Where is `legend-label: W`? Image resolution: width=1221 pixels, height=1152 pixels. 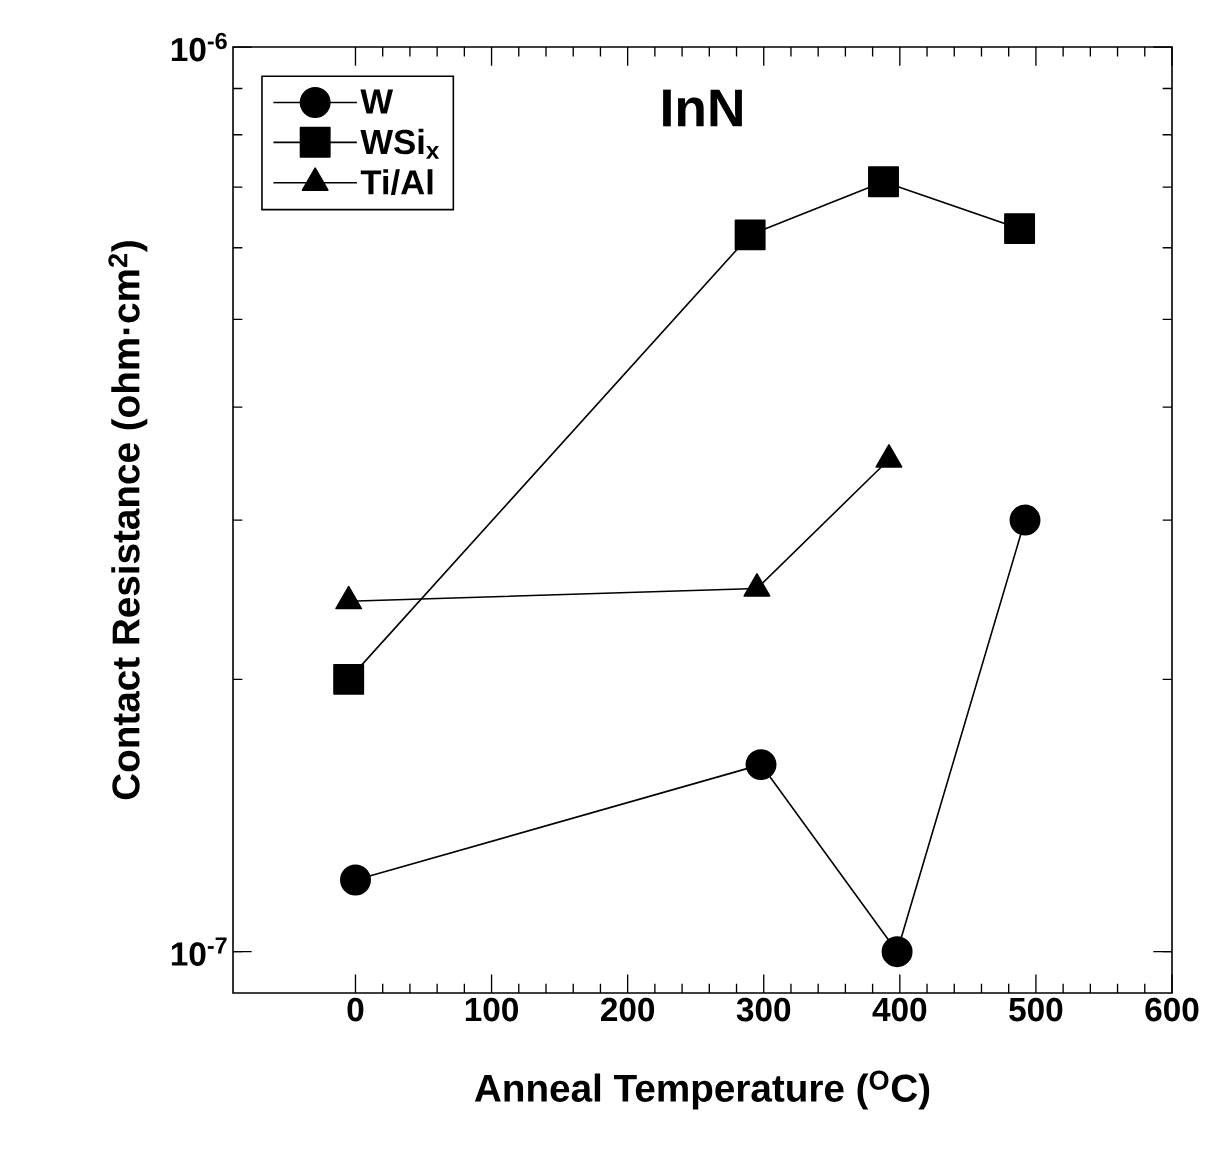 legend-label: W is located at coordinates (377, 101).